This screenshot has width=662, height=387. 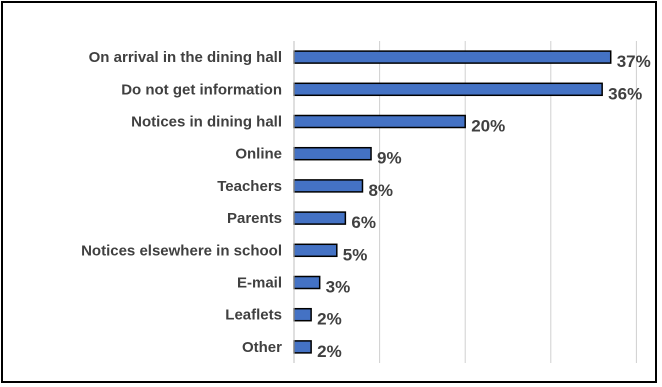 What do you see at coordinates (254, 218) in the screenshot?
I see `category-label: Parents` at bounding box center [254, 218].